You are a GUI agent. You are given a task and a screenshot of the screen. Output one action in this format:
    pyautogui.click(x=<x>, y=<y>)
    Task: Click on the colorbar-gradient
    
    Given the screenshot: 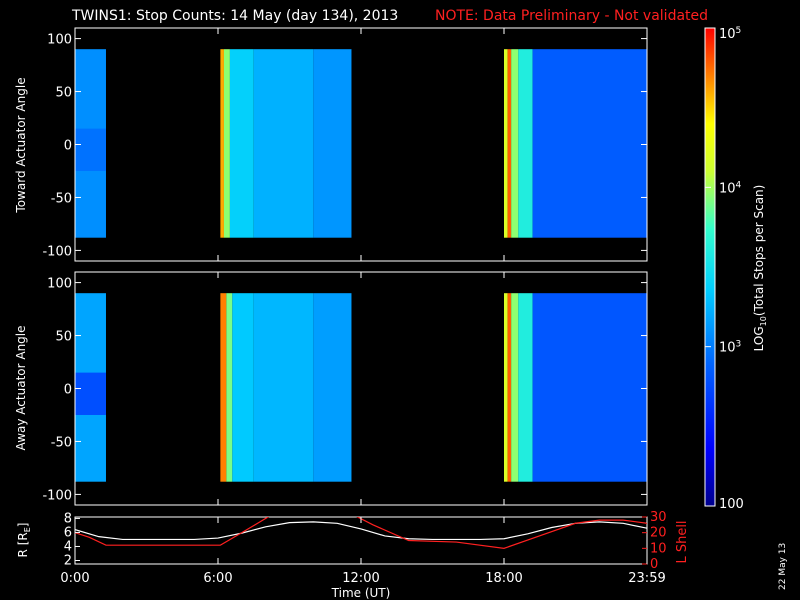 What is the action you would take?
    pyautogui.click(x=710, y=267)
    